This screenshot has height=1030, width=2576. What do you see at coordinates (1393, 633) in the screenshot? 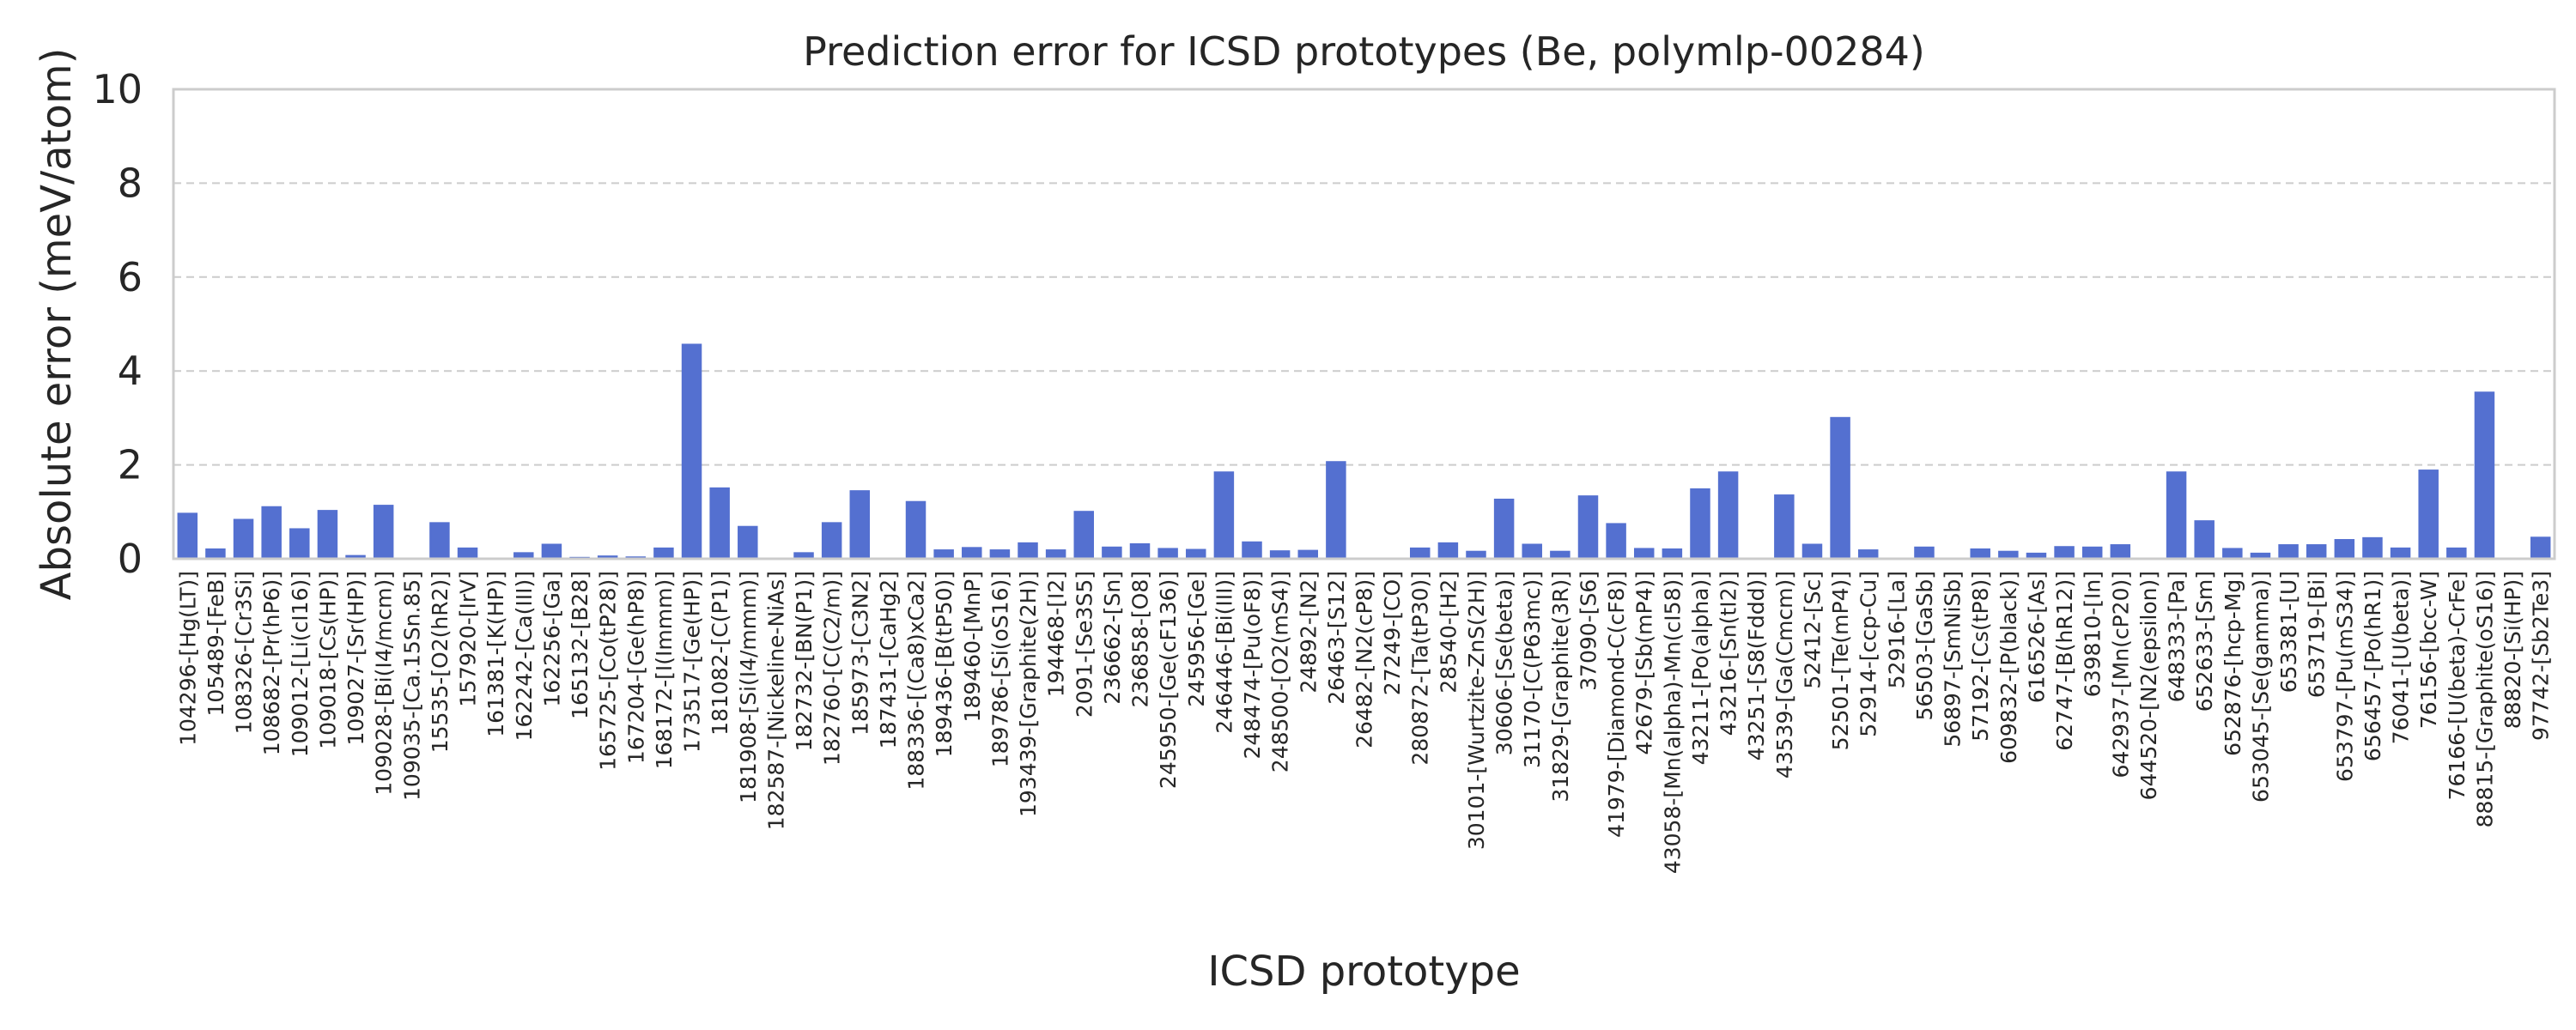
I see `x-tick-label: 27249-[CO]` at bounding box center [1393, 633].